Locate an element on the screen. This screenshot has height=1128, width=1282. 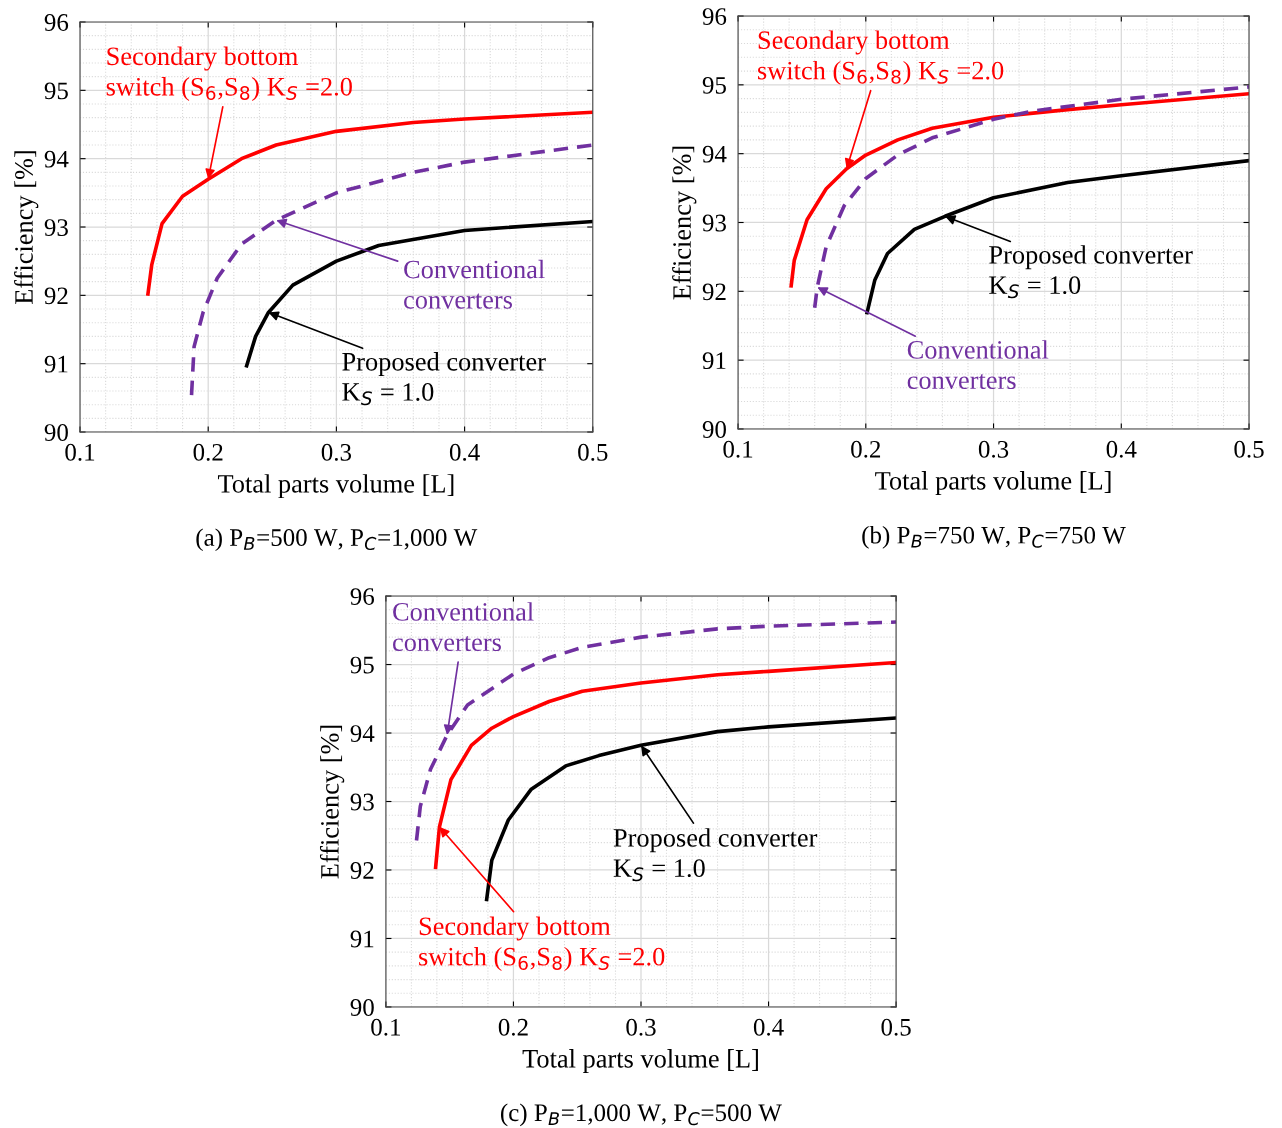
text: (b) P$_{B}$=750 W, P$_{C}$=750 W is located at coordinates (994, 537).